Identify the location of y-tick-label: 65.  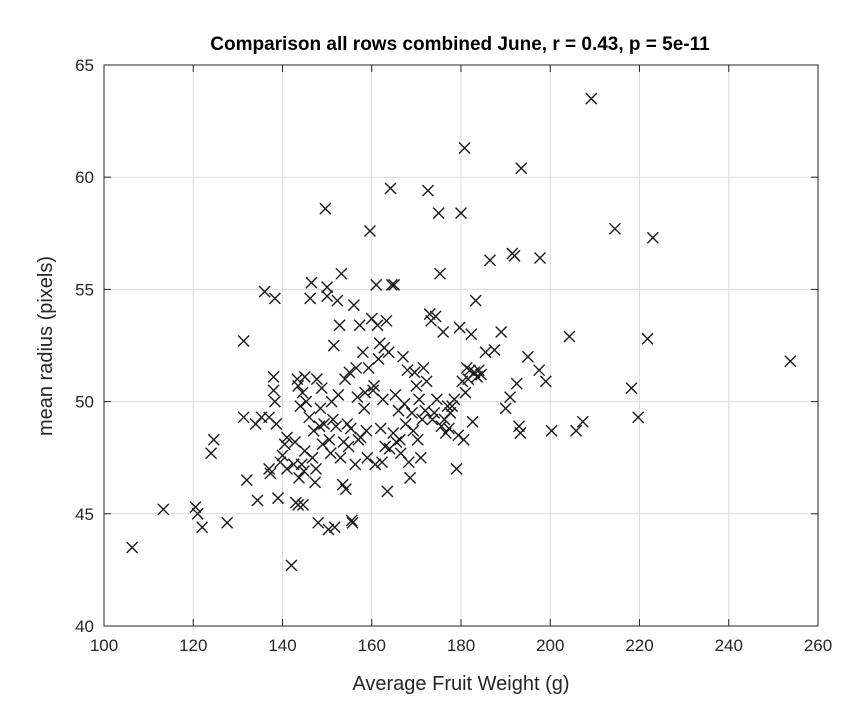
(84, 65).